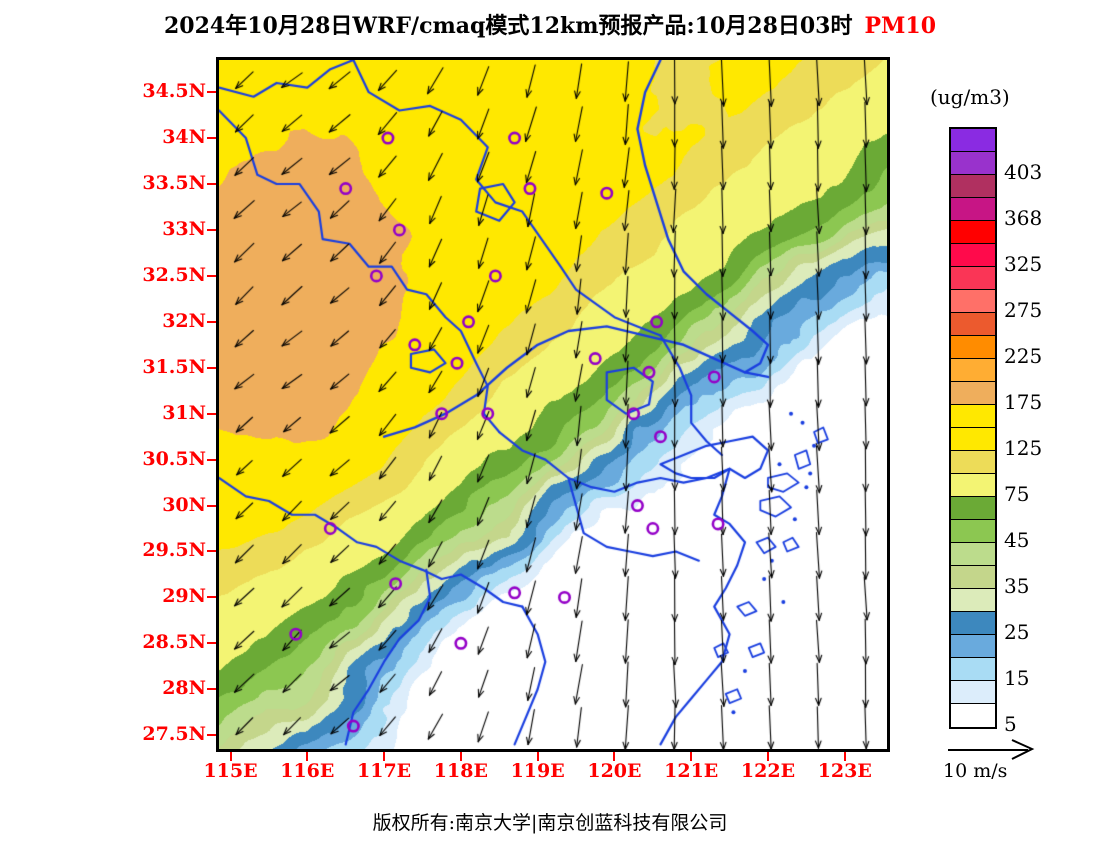  What do you see at coordinates (550, 823) in the screenshot?
I see `copyright-footer: 版权所有:南京大学|南京创蓝科技有限公司` at bounding box center [550, 823].